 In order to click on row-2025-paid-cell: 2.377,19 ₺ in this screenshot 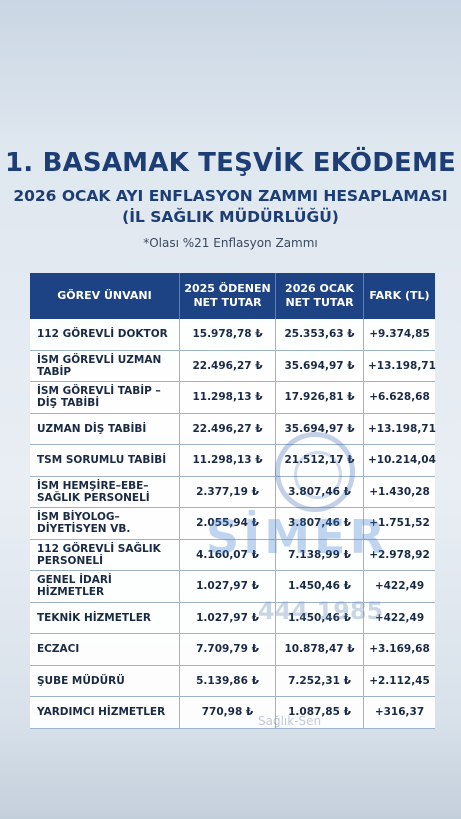, I will do `click(228, 492)`.